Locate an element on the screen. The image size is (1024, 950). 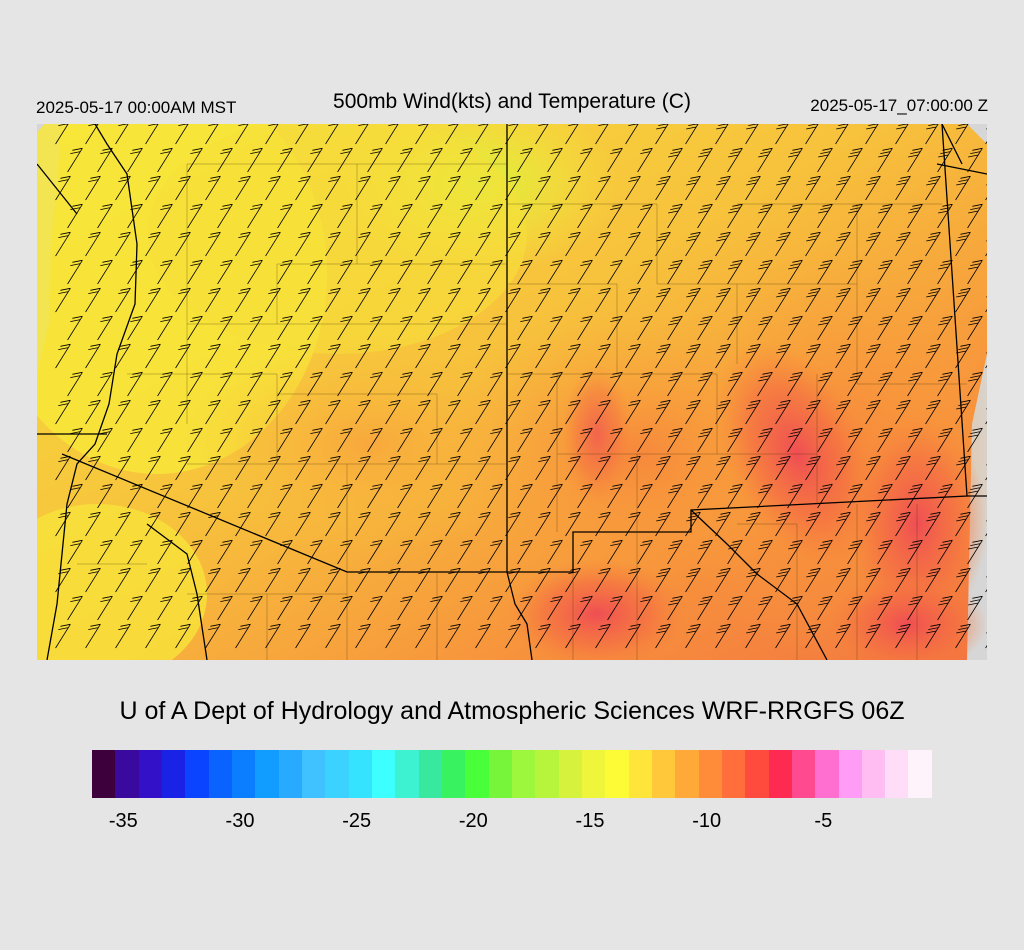
map-title: 500mb Wind(kts) and Temperature (C) is located at coordinates (512, 101).